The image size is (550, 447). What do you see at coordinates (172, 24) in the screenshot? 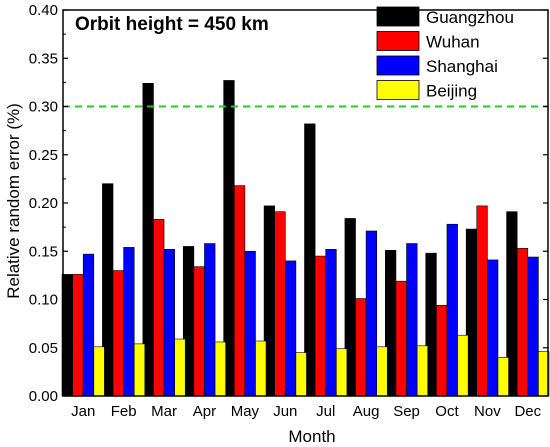
I see `orbit-height-annotation: Orbit height = 450 km` at bounding box center [172, 24].